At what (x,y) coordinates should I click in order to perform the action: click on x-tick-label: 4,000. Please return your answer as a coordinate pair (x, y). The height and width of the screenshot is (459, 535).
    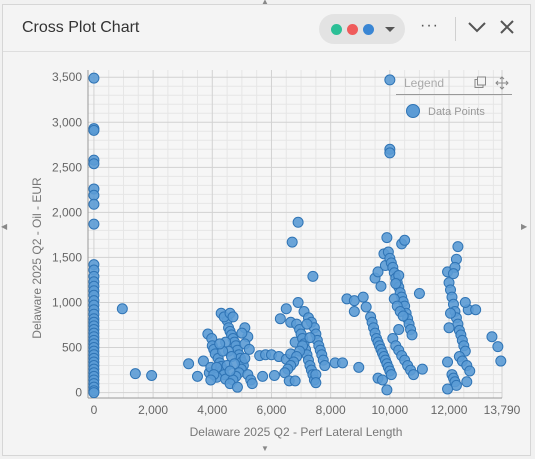
    Looking at the image, I should click on (212, 410).